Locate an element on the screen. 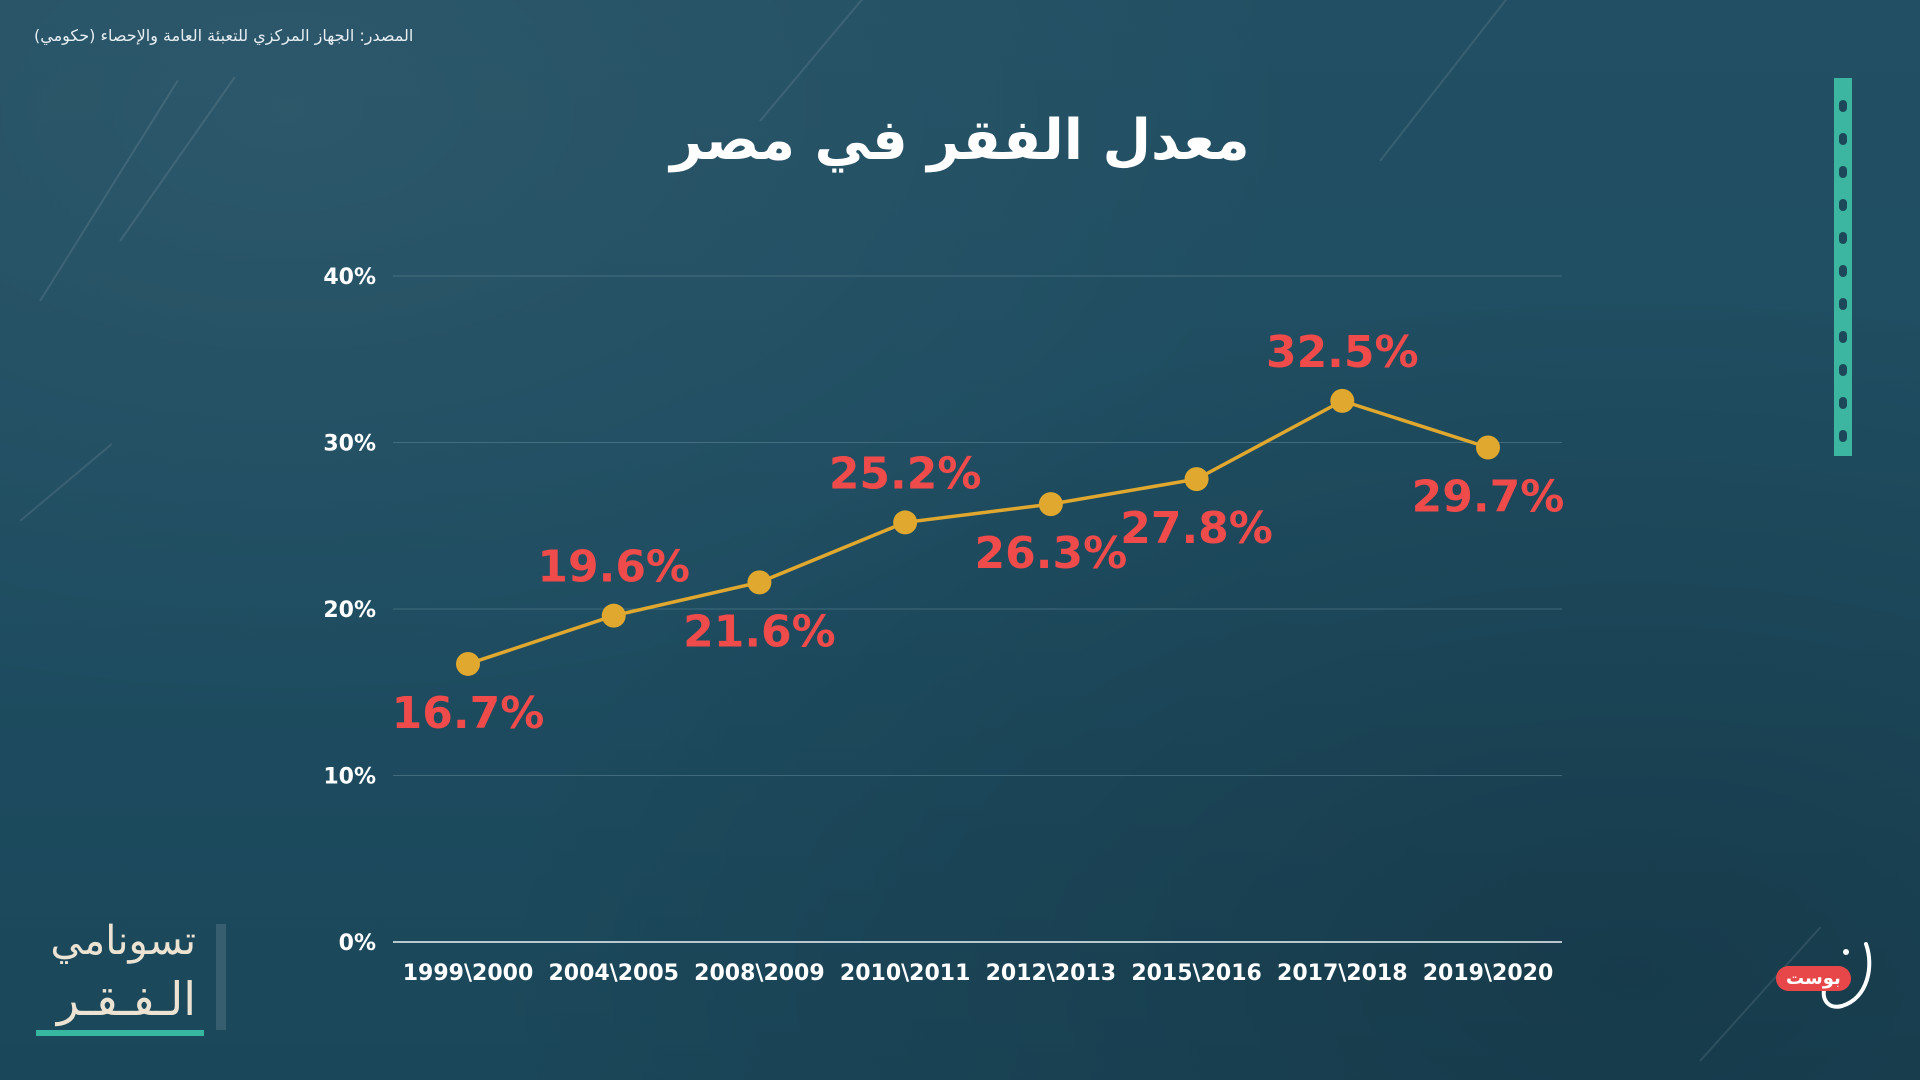 The height and width of the screenshot is (1080, 1920). x-tick-label: 2010\2011 is located at coordinates (905, 973).